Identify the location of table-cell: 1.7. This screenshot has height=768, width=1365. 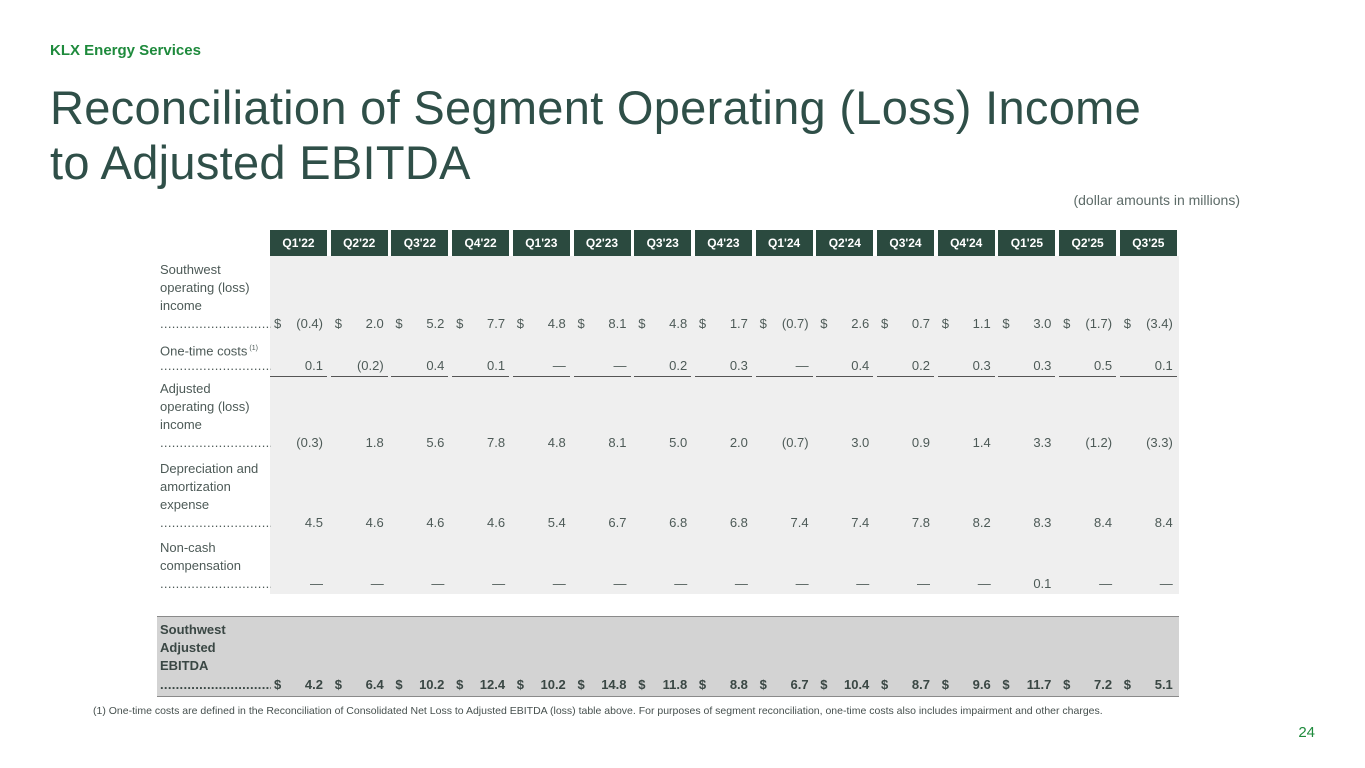
(738, 323).